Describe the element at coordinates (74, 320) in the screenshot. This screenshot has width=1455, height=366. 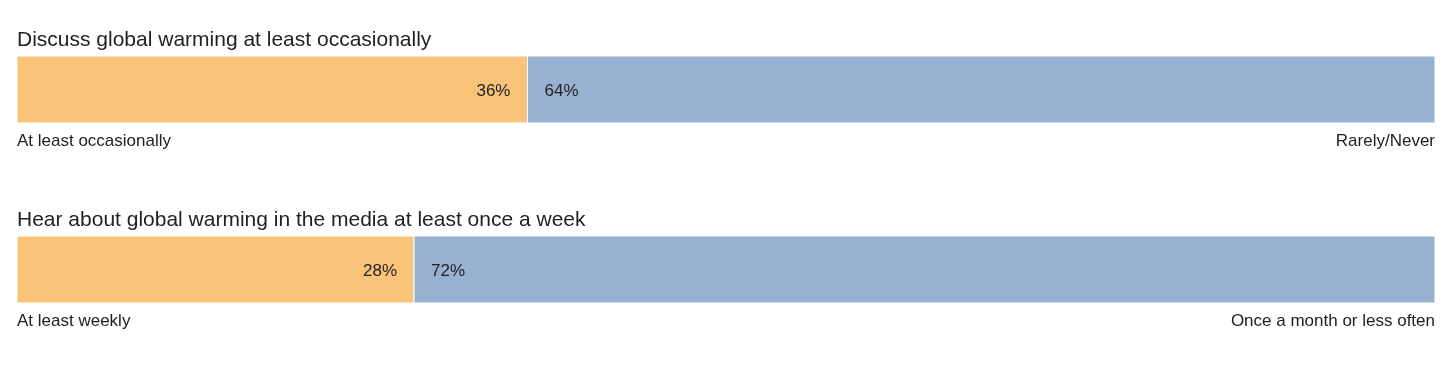
I see `series-label: At least weekly` at that location.